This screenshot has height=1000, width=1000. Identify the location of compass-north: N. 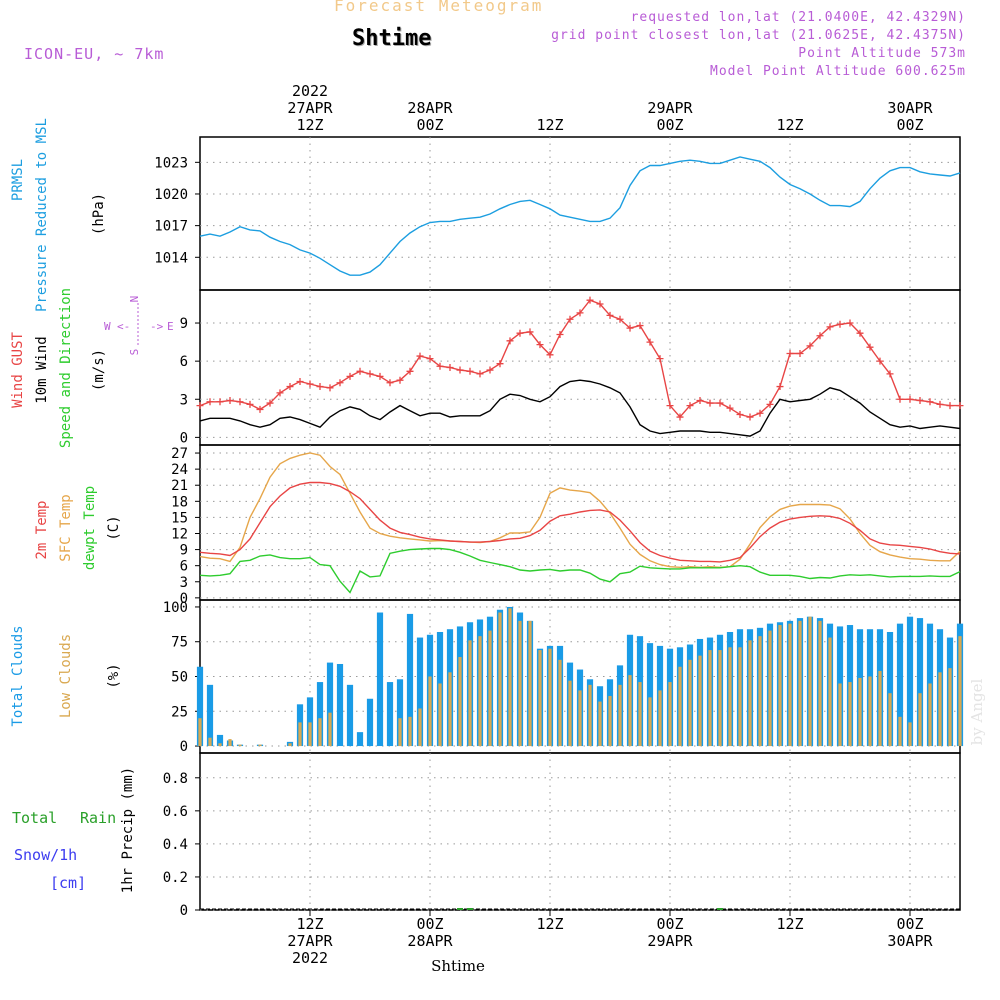
(134, 299).